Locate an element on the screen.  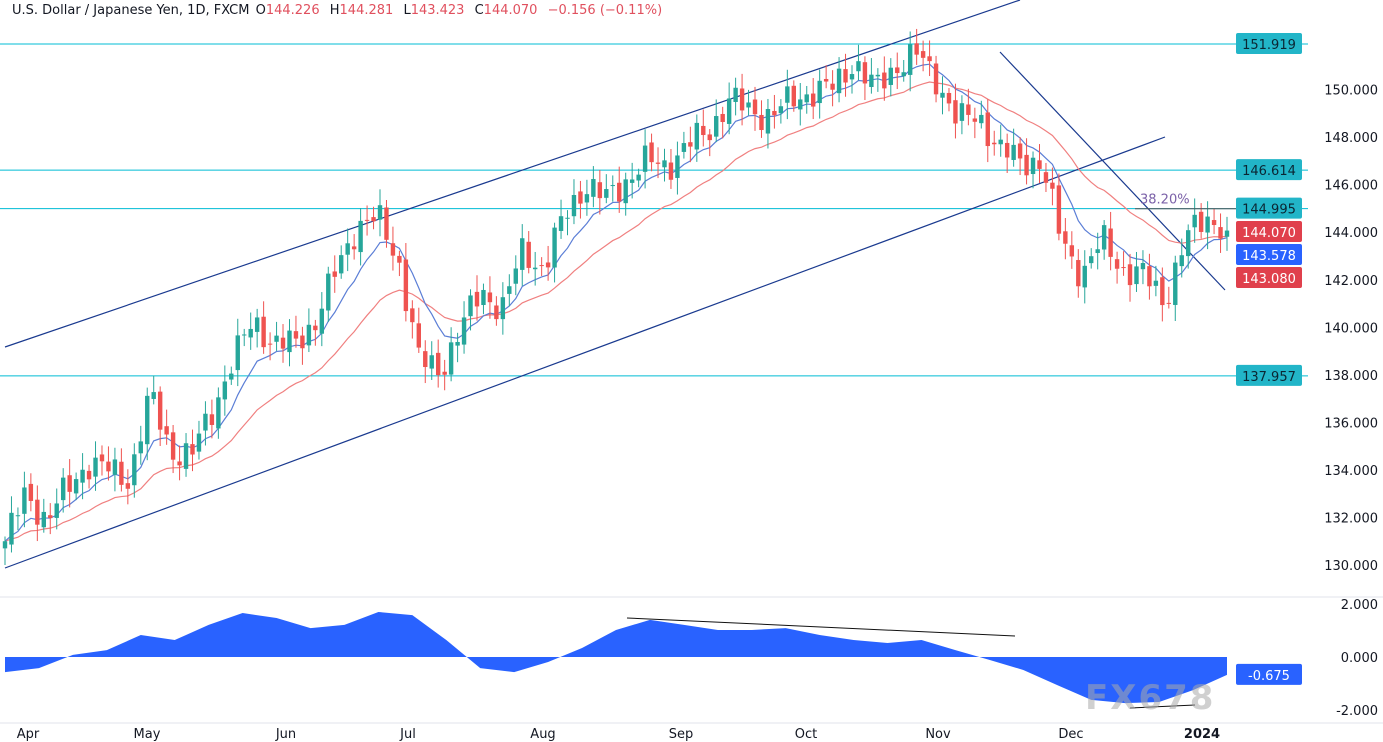
time-tick: May is located at coordinates (147, 734).